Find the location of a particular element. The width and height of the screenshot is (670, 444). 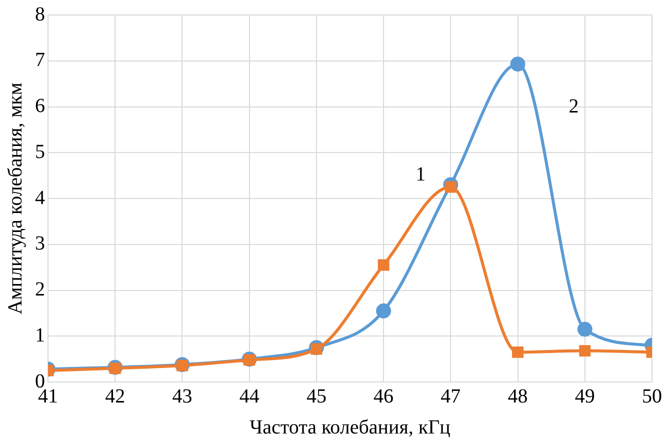

y-tick-label: 5 is located at coordinates (40, 151).